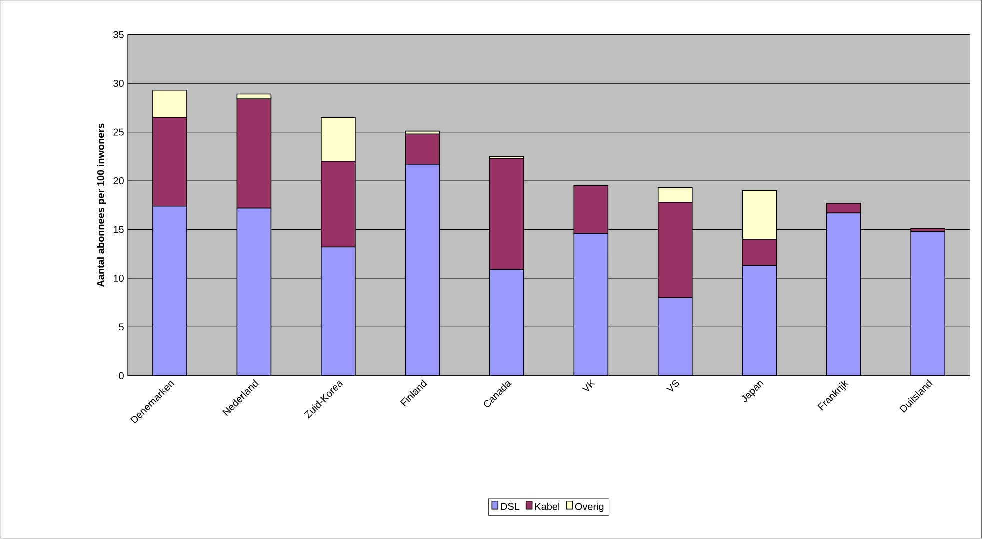  What do you see at coordinates (510, 506) in the screenshot?
I see `legend-label: DSL` at bounding box center [510, 506].